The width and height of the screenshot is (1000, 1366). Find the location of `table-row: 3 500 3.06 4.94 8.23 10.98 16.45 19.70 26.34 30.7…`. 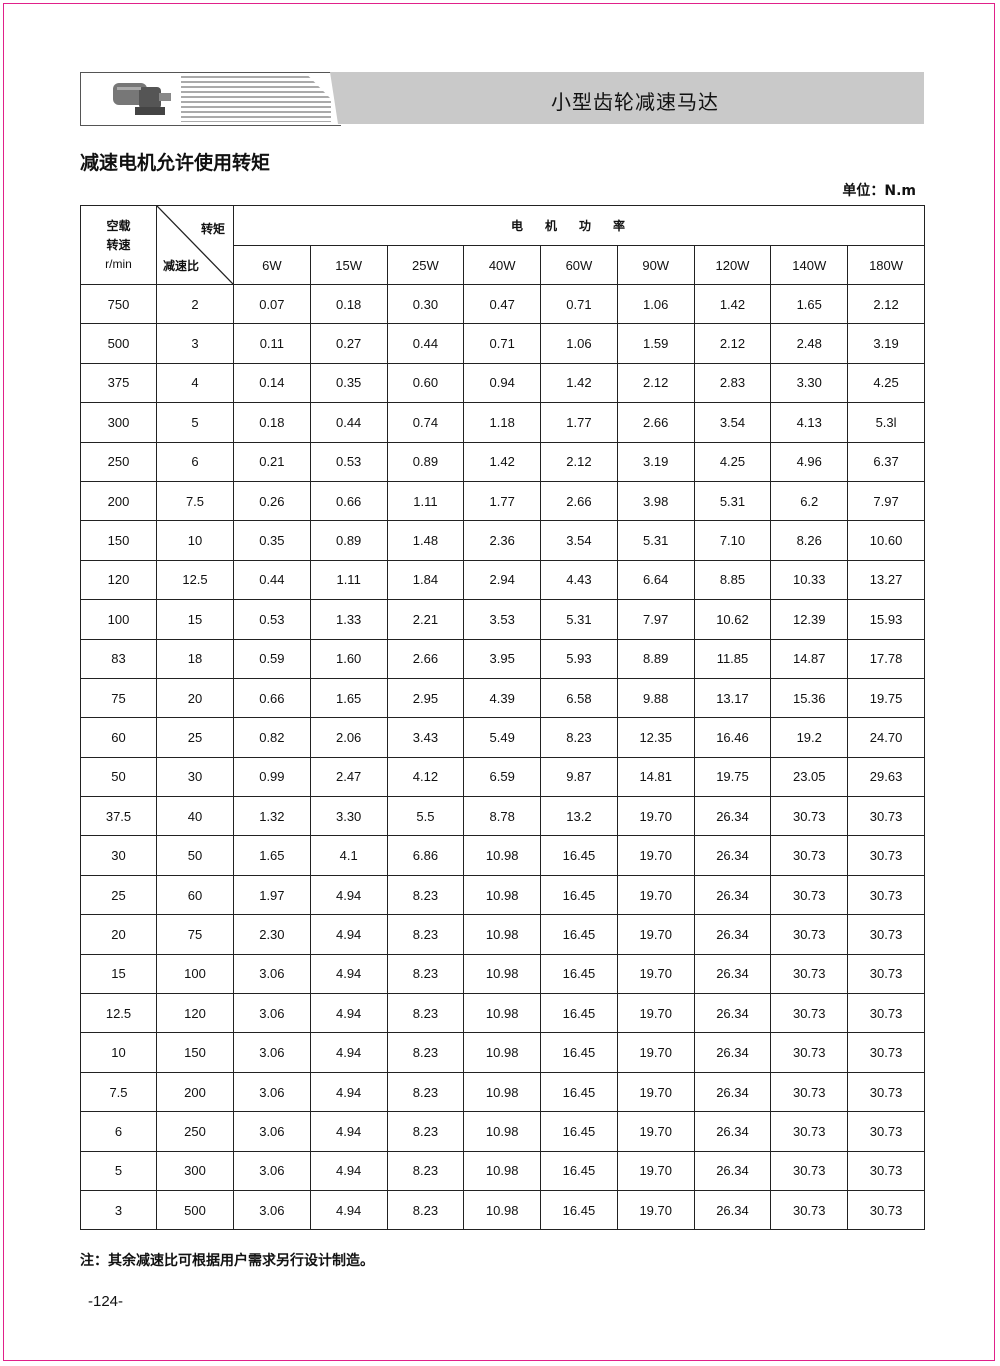

table-row: 3 500 3.06 4.94 8.23 10.98 16.45 19.70 26.34 30.7… is located at coordinates (502, 1210).